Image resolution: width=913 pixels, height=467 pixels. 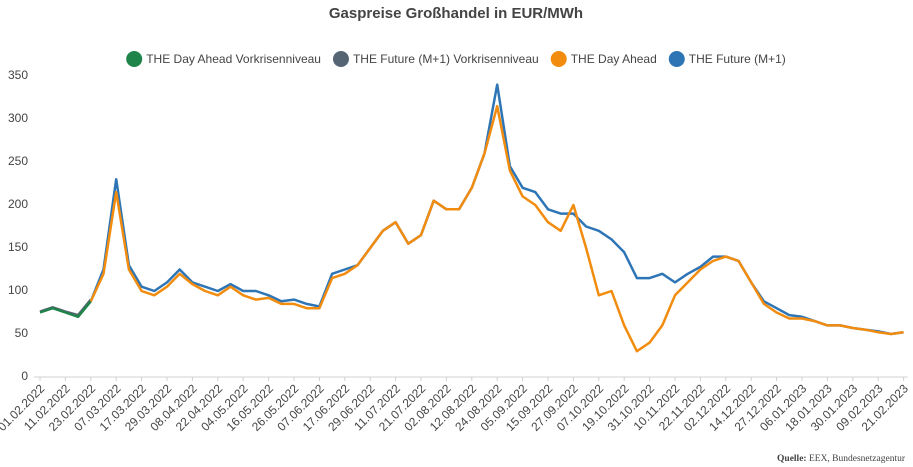 I want to click on y-tick-label: 250, so click(x=18, y=161).